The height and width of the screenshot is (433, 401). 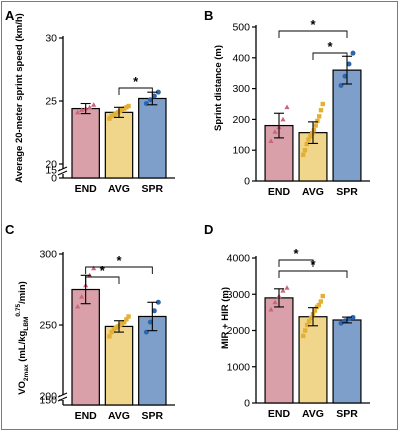 What do you see at coordinates (241, 120) in the screenshot?
I see `y-tick-label-b: 200` at bounding box center [241, 120].